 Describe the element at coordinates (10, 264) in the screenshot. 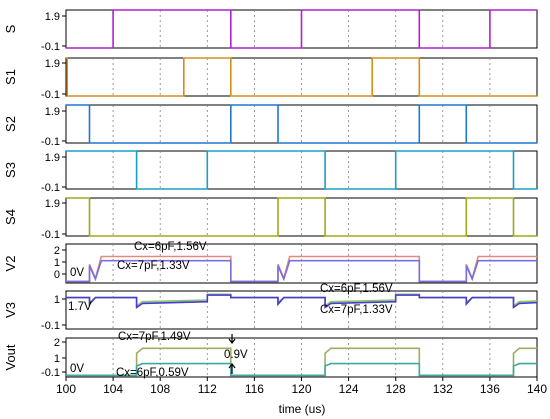

I see `y-axis-label: V2` at that location.